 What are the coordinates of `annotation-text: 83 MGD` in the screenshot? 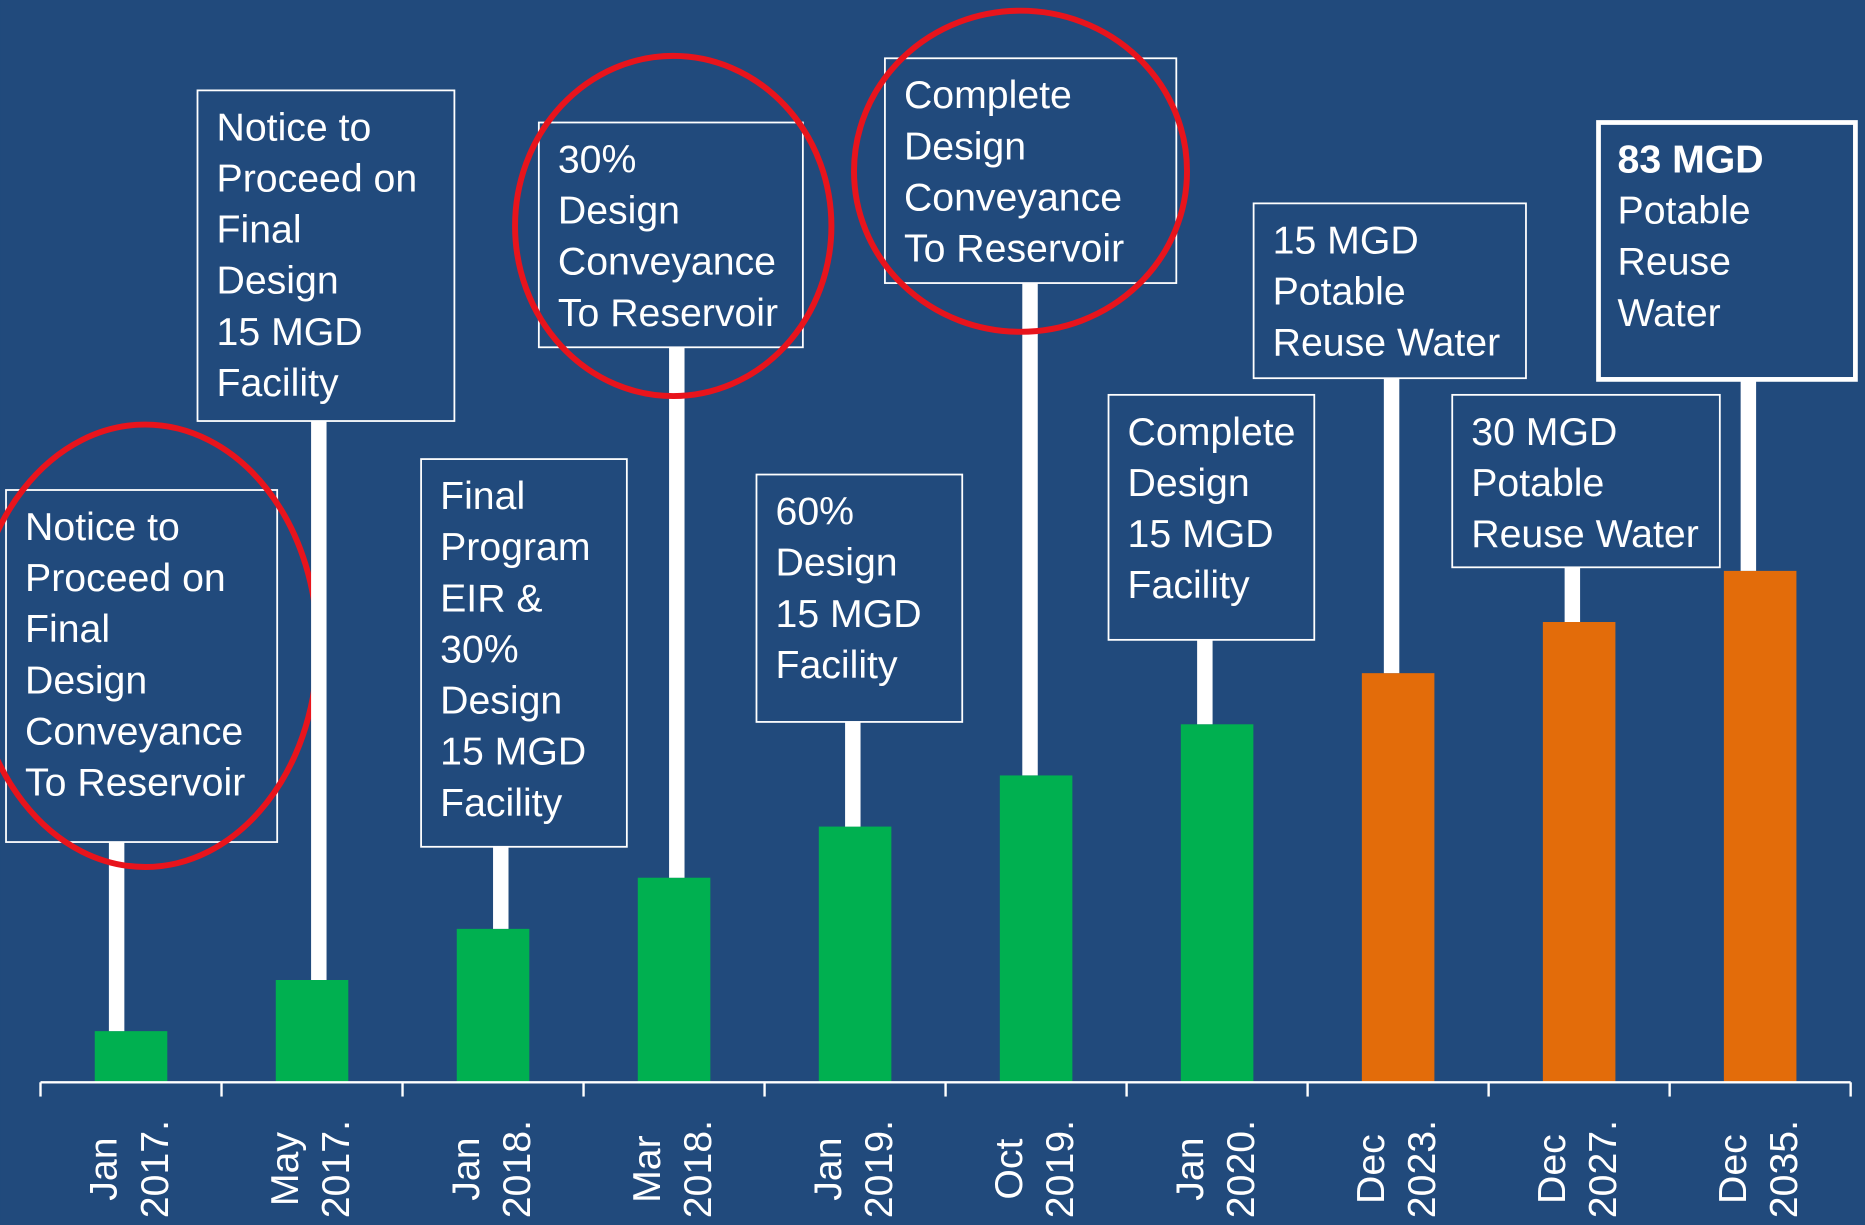 It's located at (1691, 159).